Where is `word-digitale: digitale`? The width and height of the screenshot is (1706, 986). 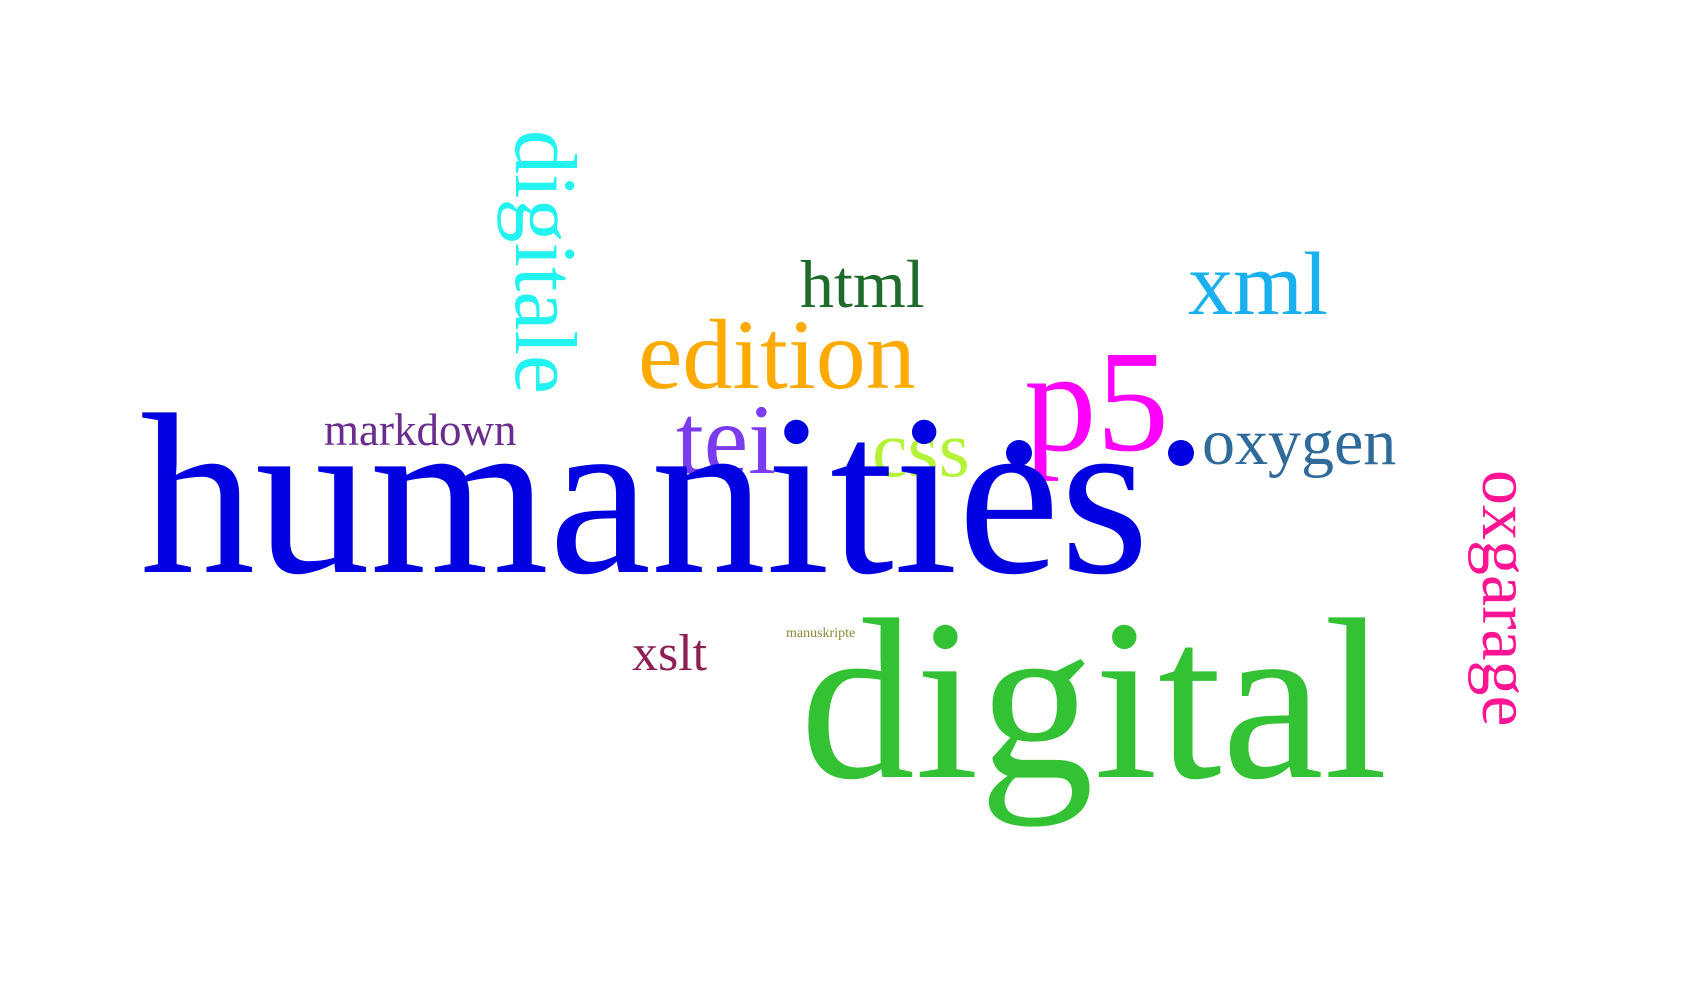 word-digitale: digitale is located at coordinates (544, 262).